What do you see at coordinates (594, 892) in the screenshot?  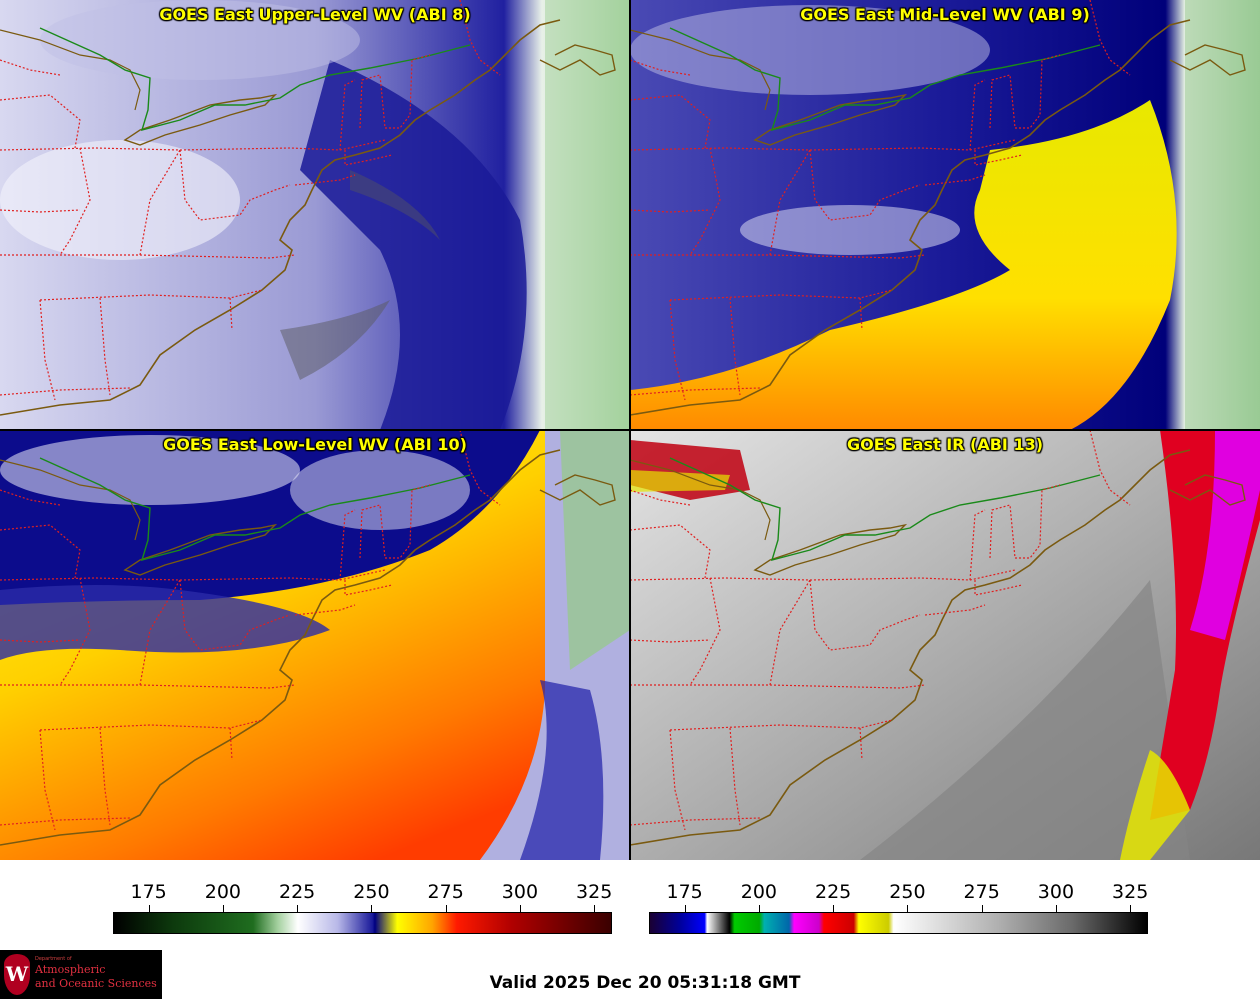 I see `wv-tick-label: 325` at bounding box center [594, 892].